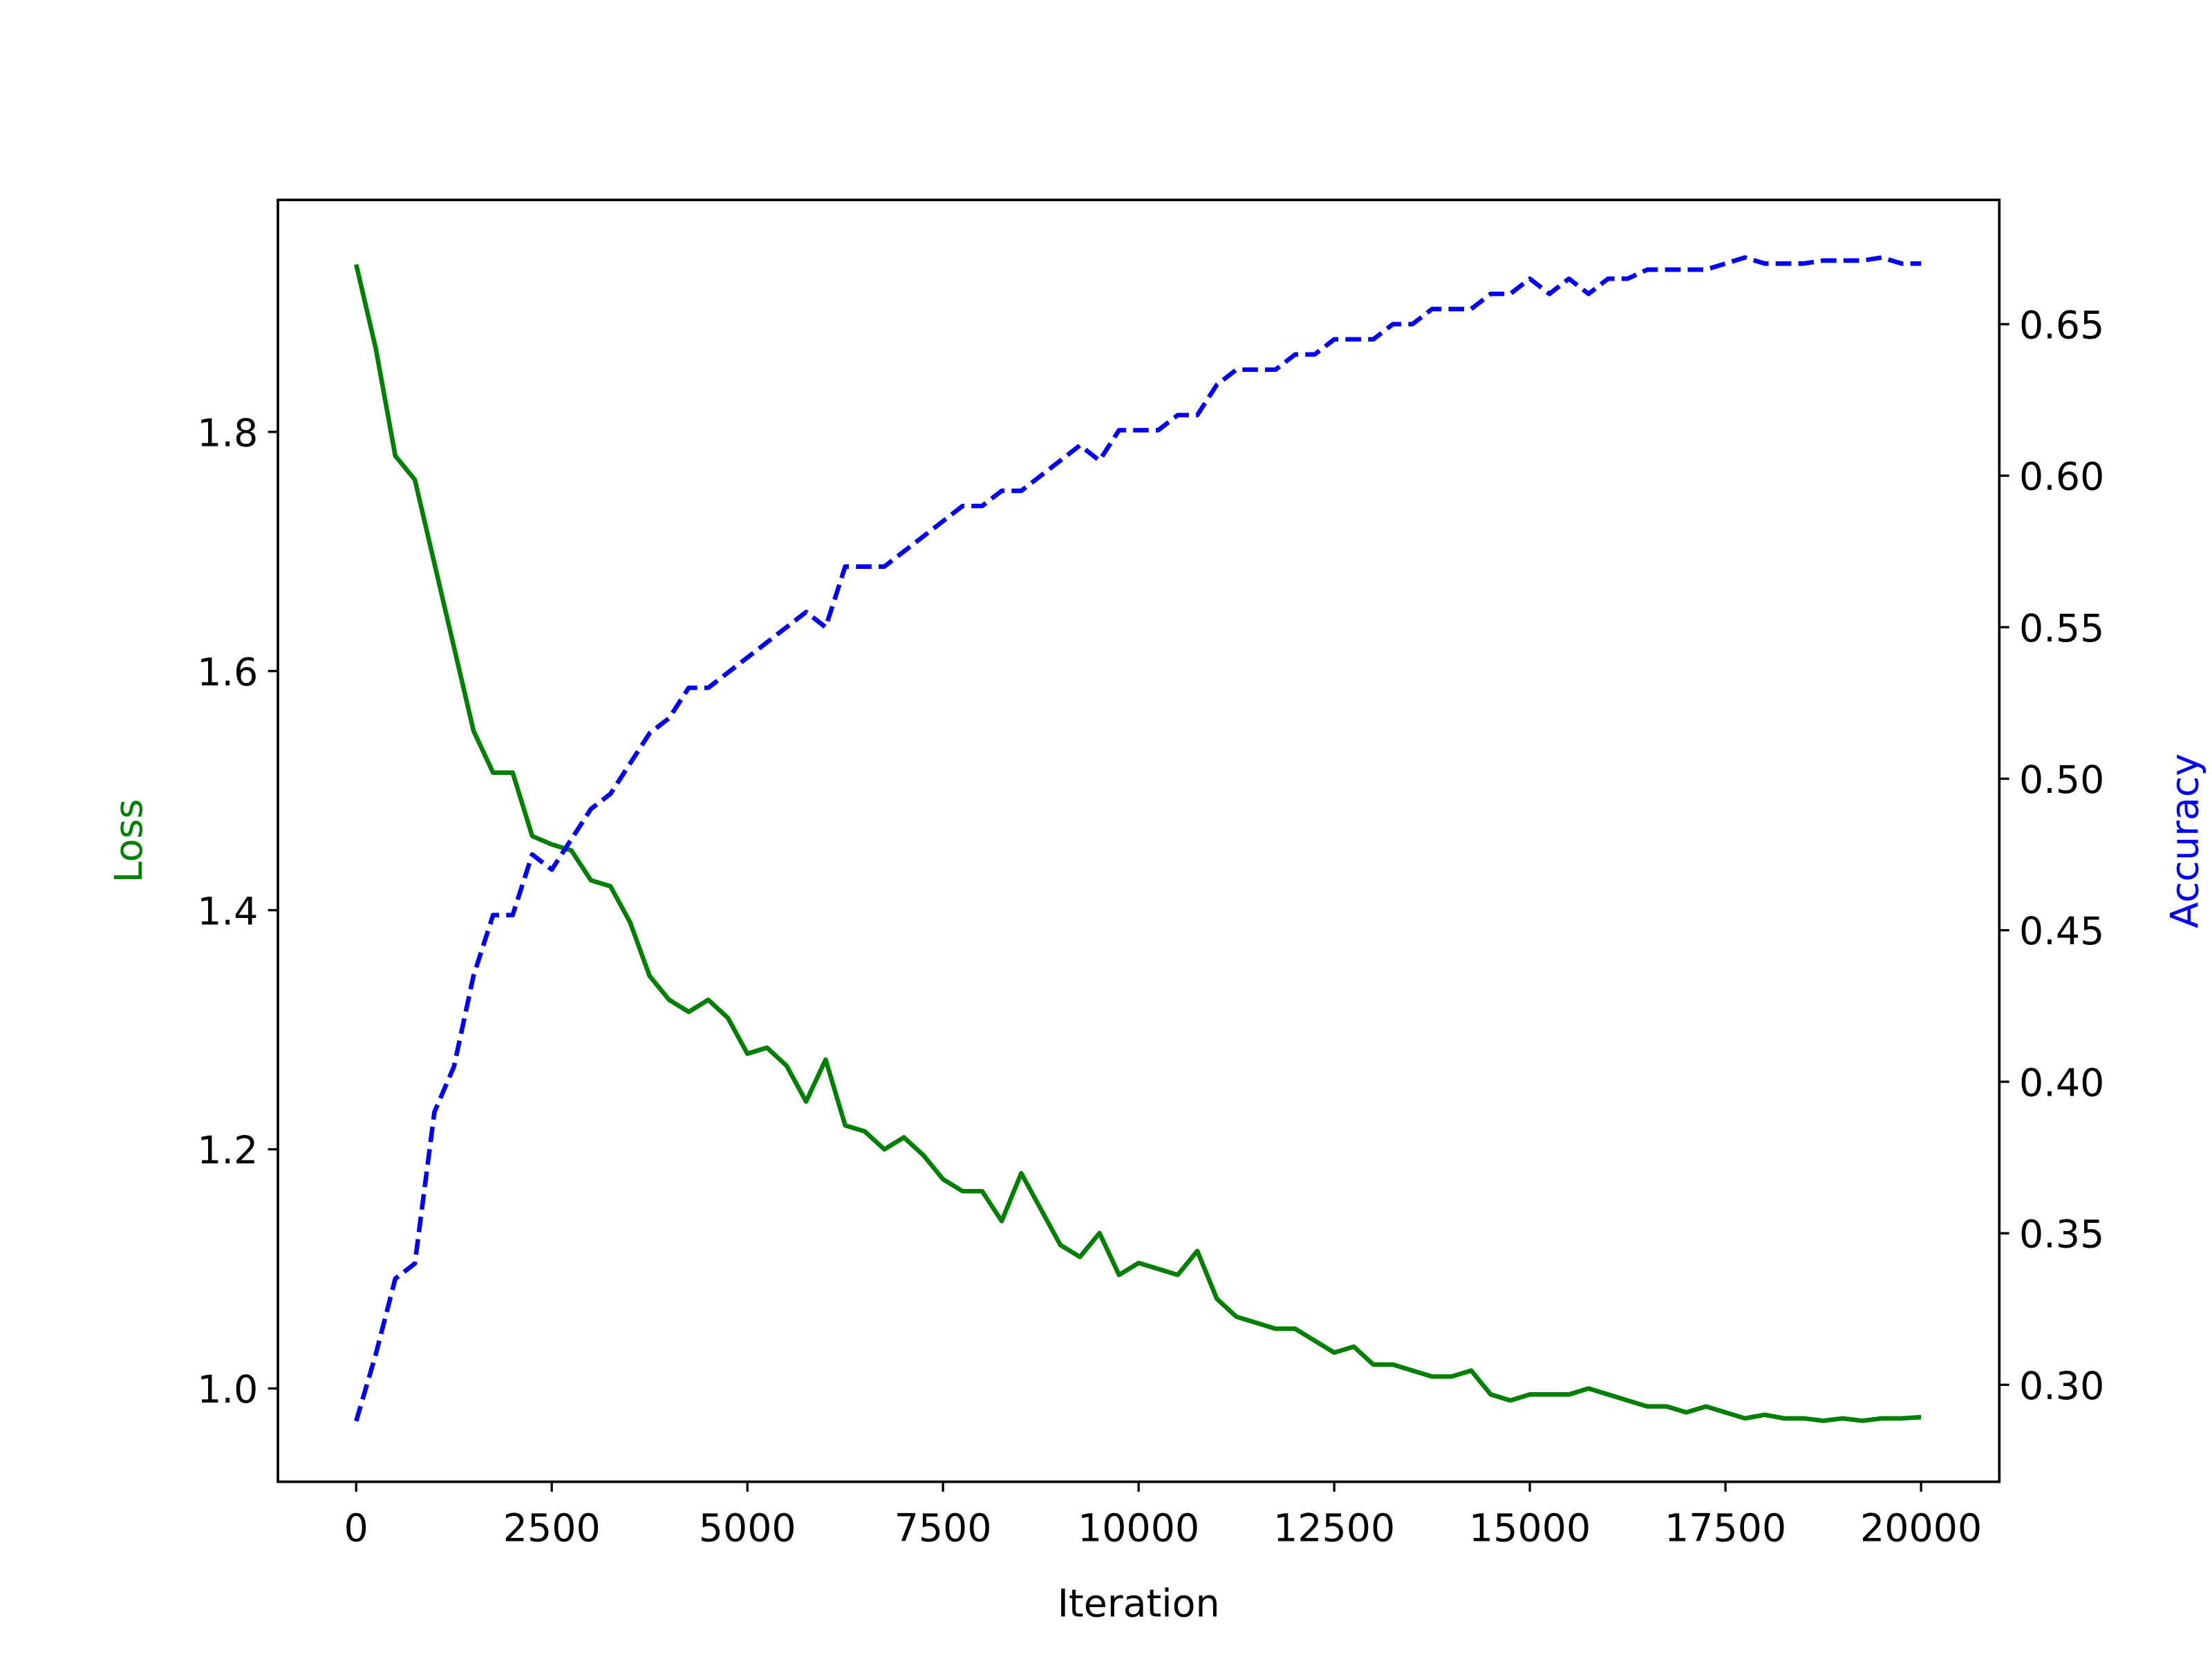 The width and height of the screenshot is (2212, 1659). I want to click on x-tick-label: 0, so click(356, 1529).